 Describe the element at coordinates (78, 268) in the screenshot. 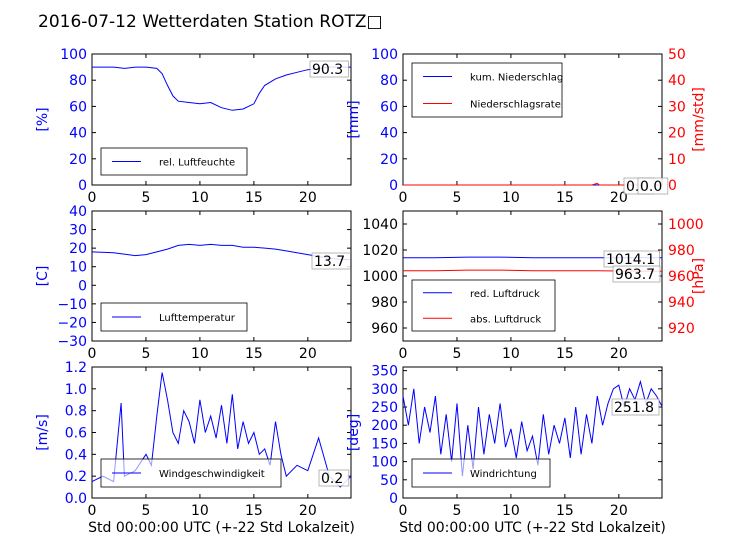

I see `temperature-ytick-label: 10` at that location.